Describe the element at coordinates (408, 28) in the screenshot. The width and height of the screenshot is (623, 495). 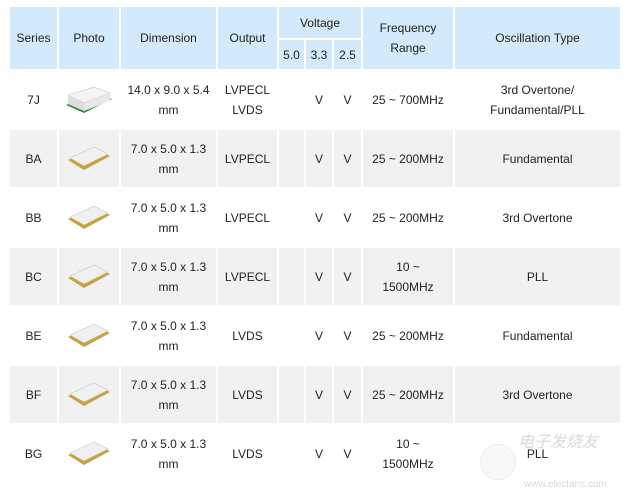
I see `header-frequency-l1: Frequency` at that location.